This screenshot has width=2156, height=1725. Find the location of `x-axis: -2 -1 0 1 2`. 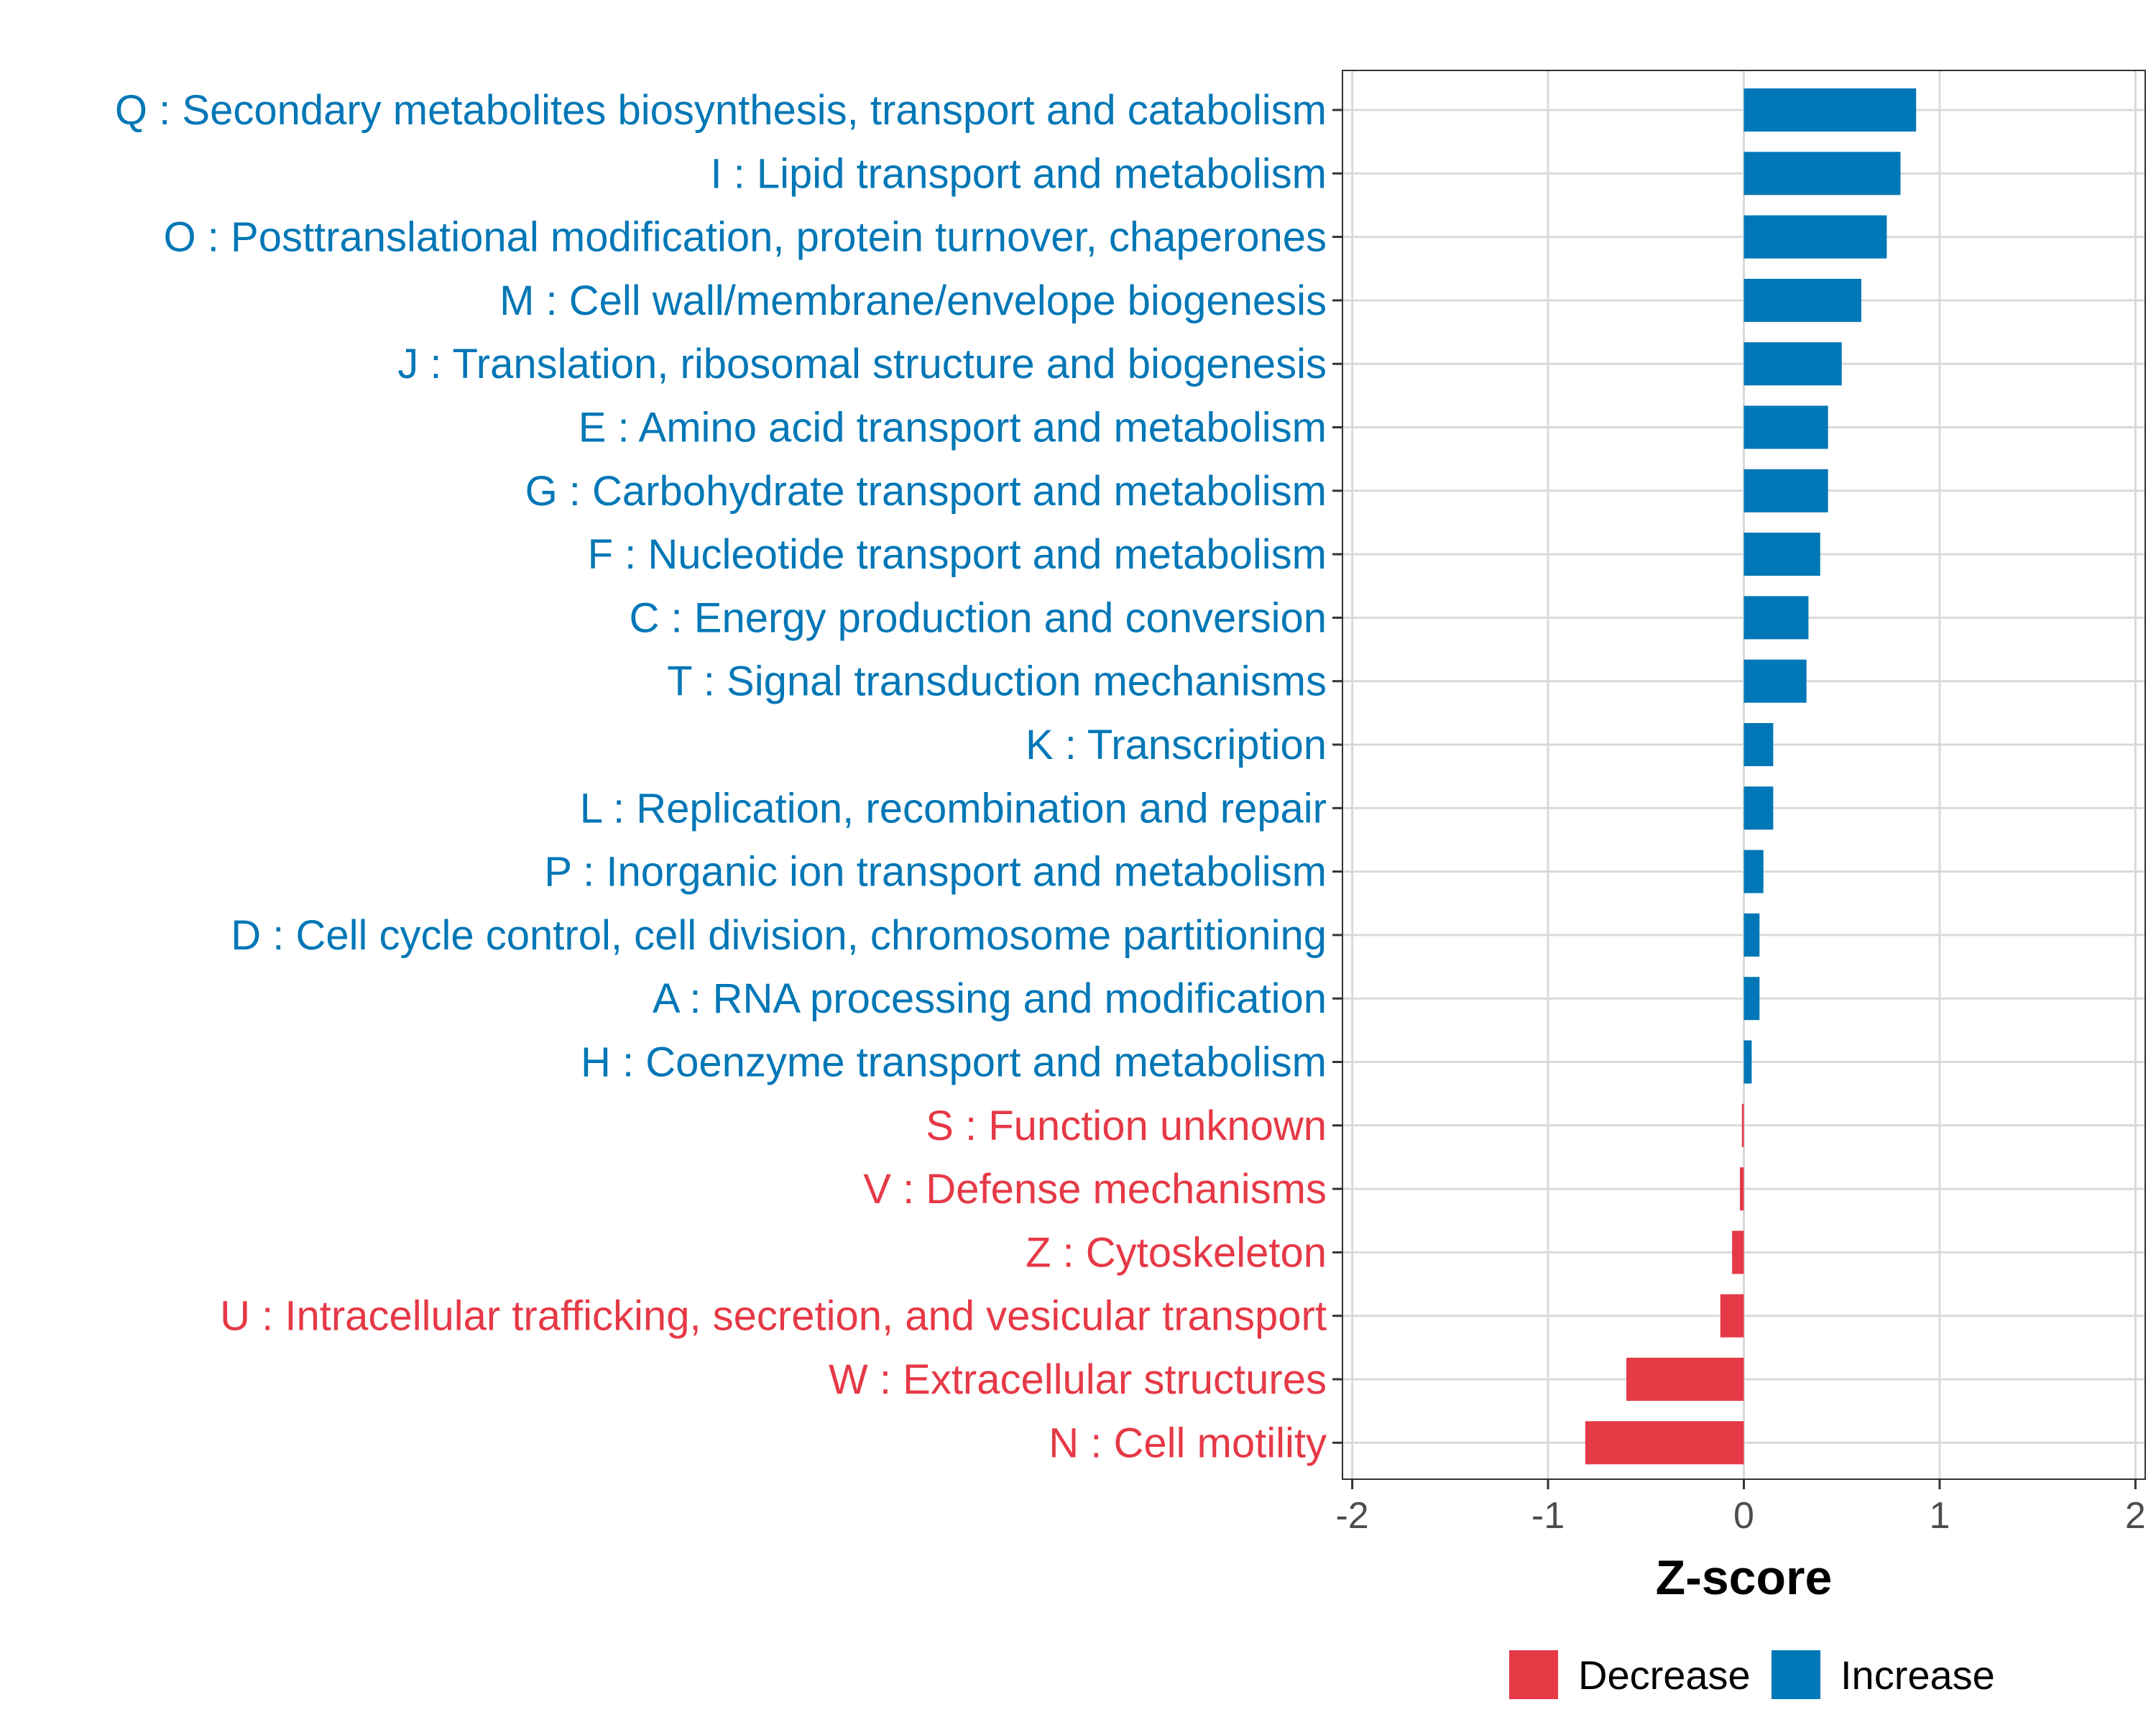

x-axis: -2 -1 0 1 2 is located at coordinates (1740, 1508).